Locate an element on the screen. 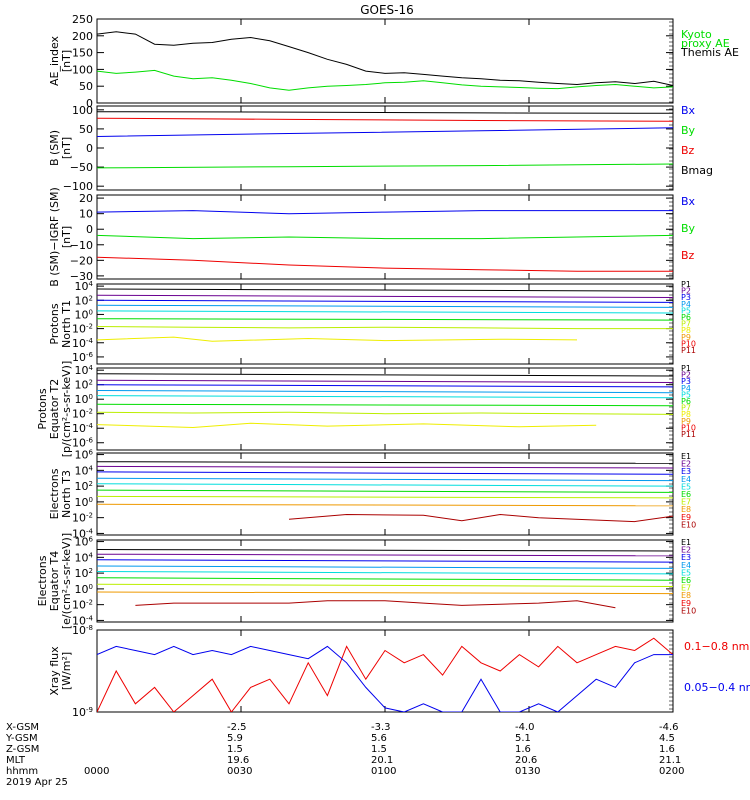 The width and height of the screenshot is (750, 800). y-tick-label: 150 is located at coordinates (82, 53).